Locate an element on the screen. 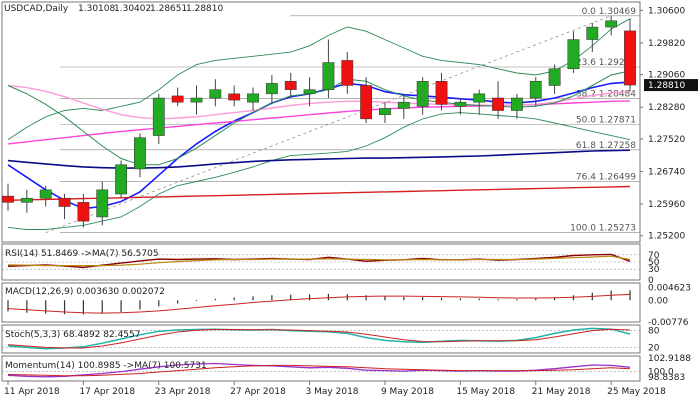  ohlc-close: 1.28810 is located at coordinates (204, 9).